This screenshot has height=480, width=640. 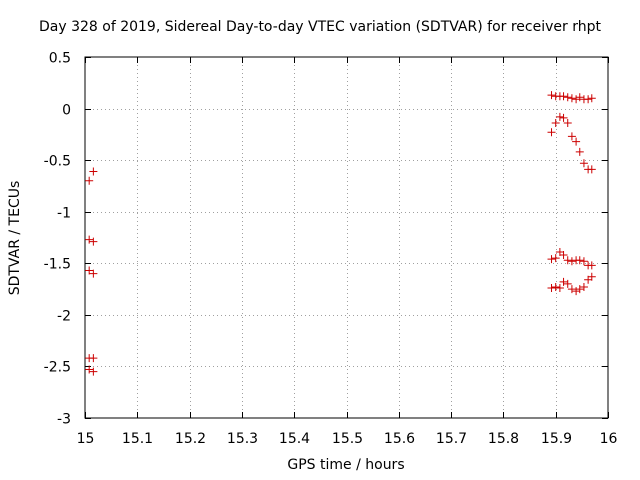 I want to click on y-tick-label: -3, so click(x=64, y=420).